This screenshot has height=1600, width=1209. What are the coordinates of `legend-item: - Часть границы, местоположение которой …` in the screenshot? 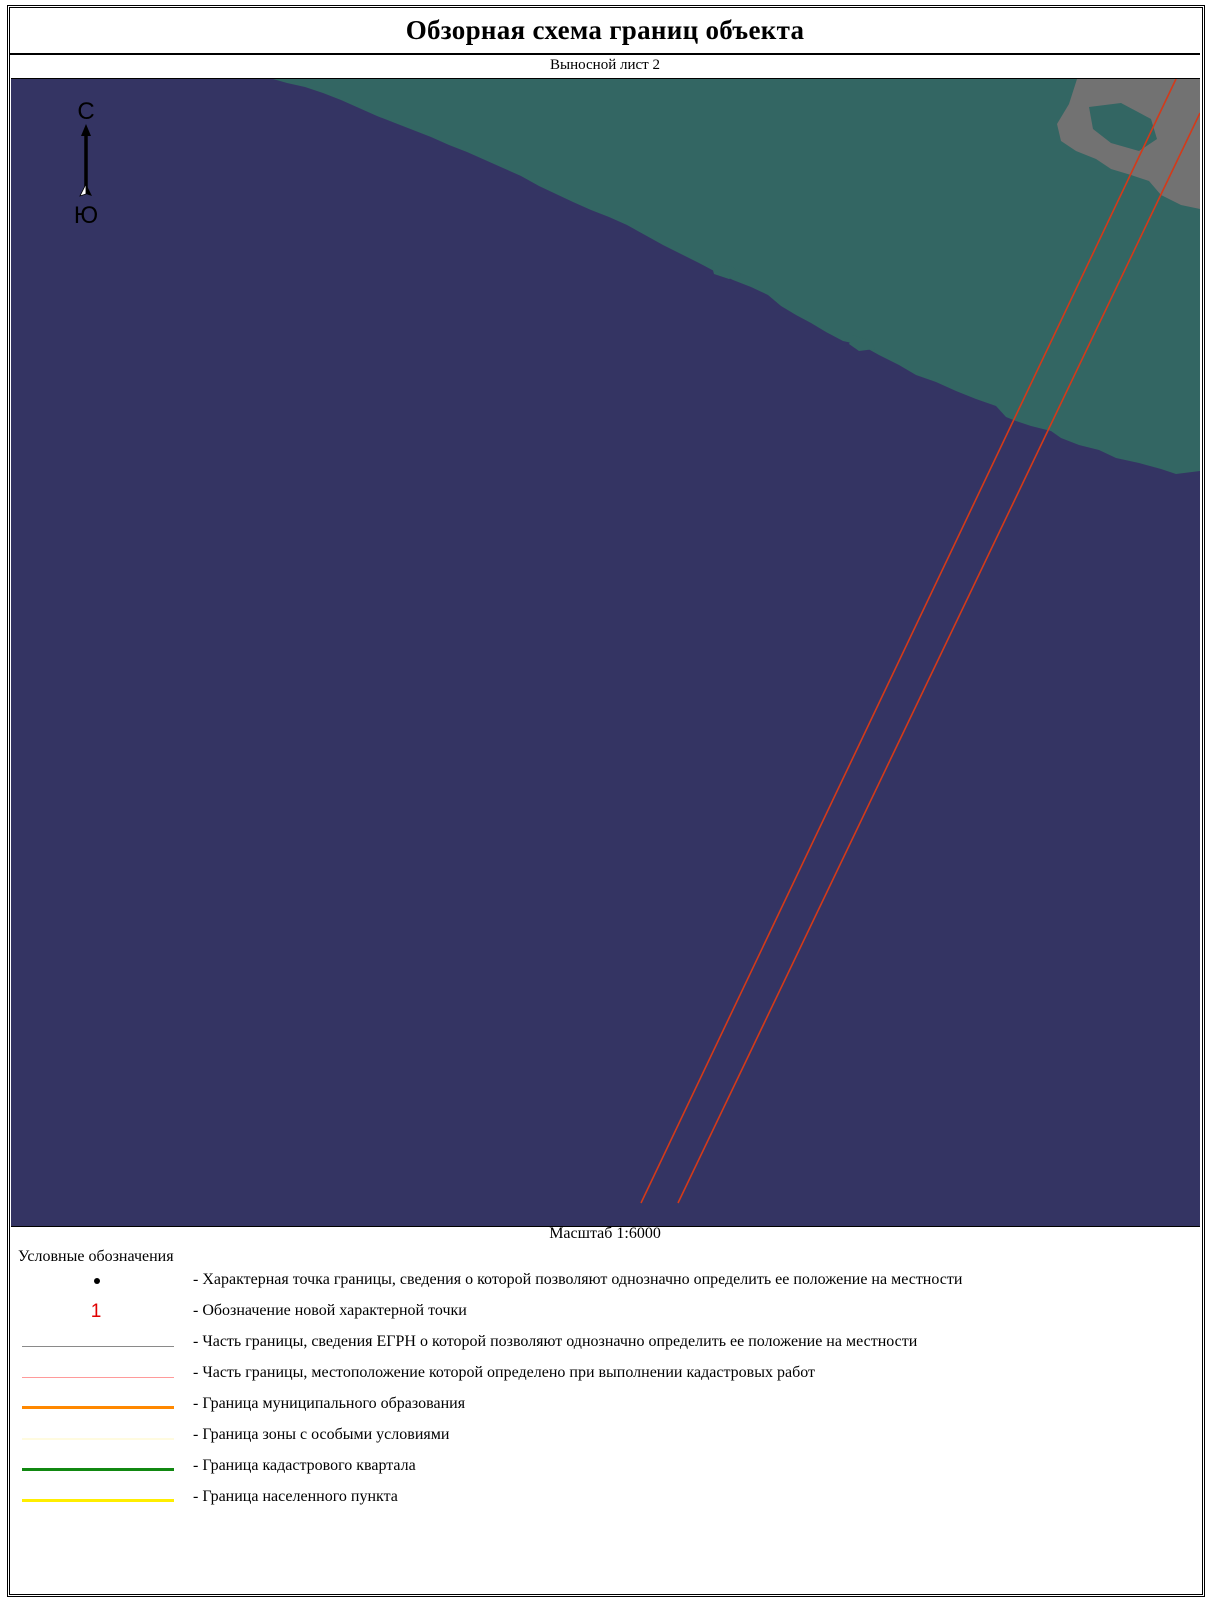 It's located at (608, 1375).